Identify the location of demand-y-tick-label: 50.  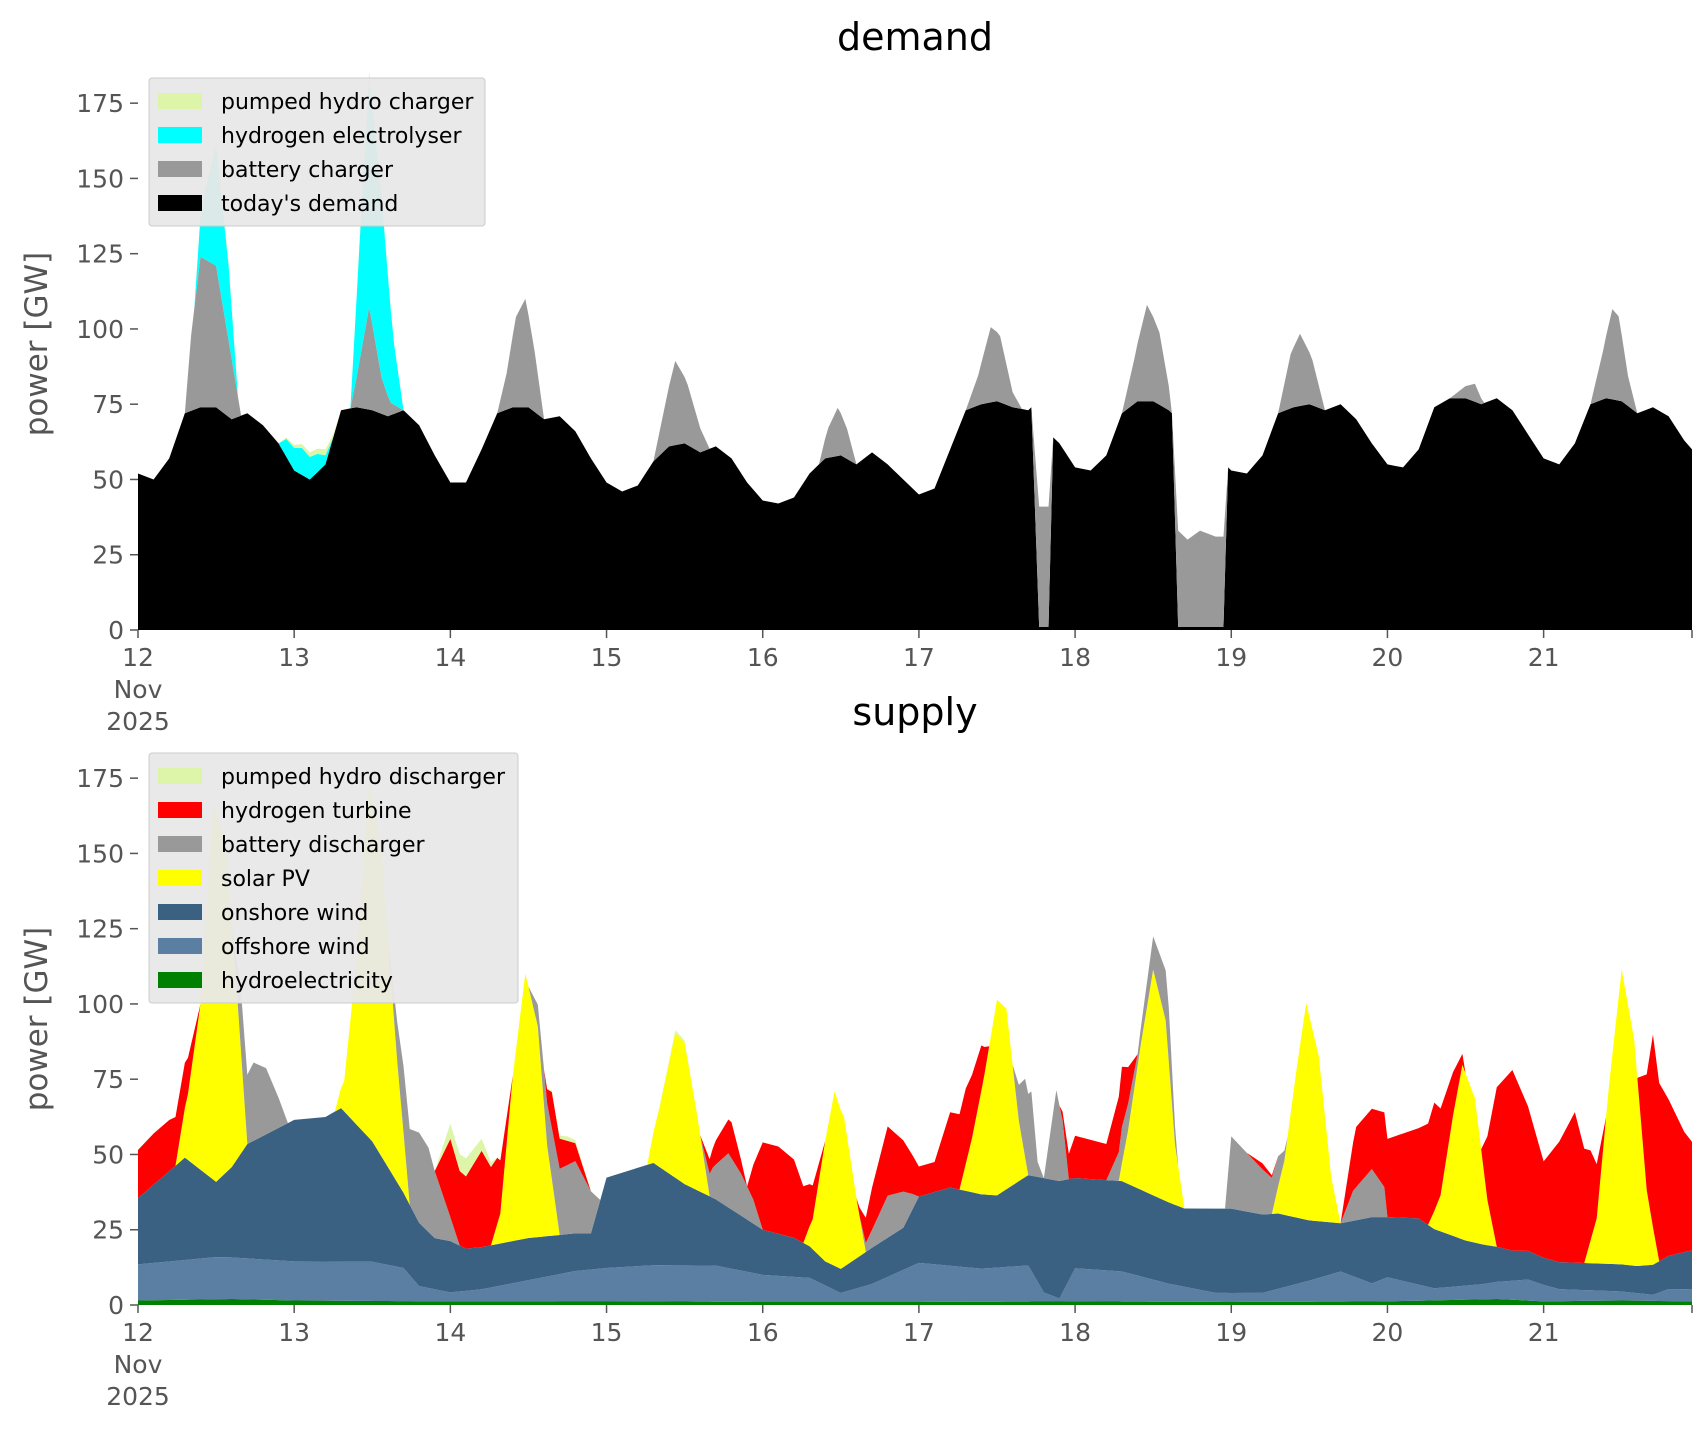
(108, 479).